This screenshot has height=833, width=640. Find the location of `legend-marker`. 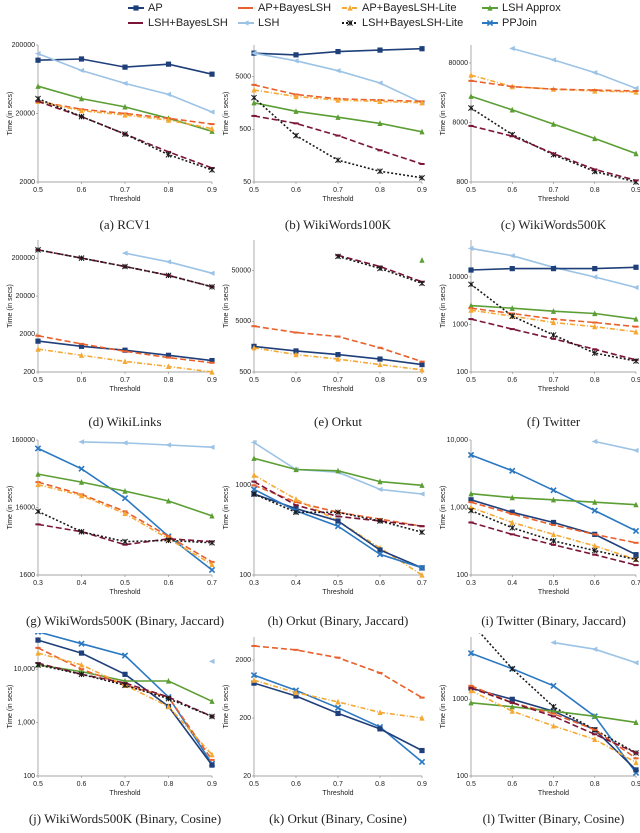

legend-marker is located at coordinates (490, 23).